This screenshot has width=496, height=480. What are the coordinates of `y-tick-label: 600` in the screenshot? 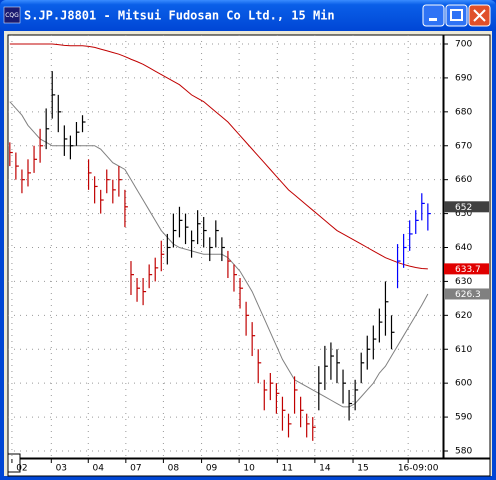 It's located at (463, 384).